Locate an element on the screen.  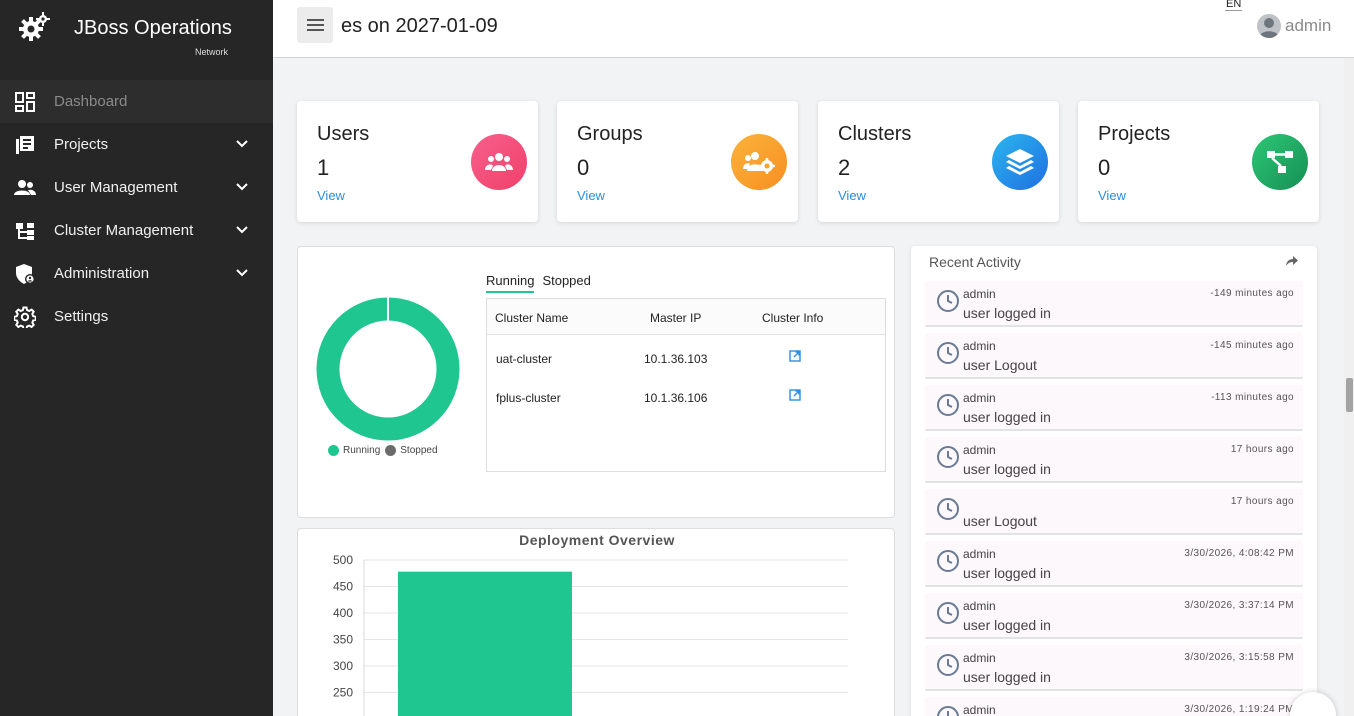
y-tick-label: 300 is located at coordinates (343, 666).